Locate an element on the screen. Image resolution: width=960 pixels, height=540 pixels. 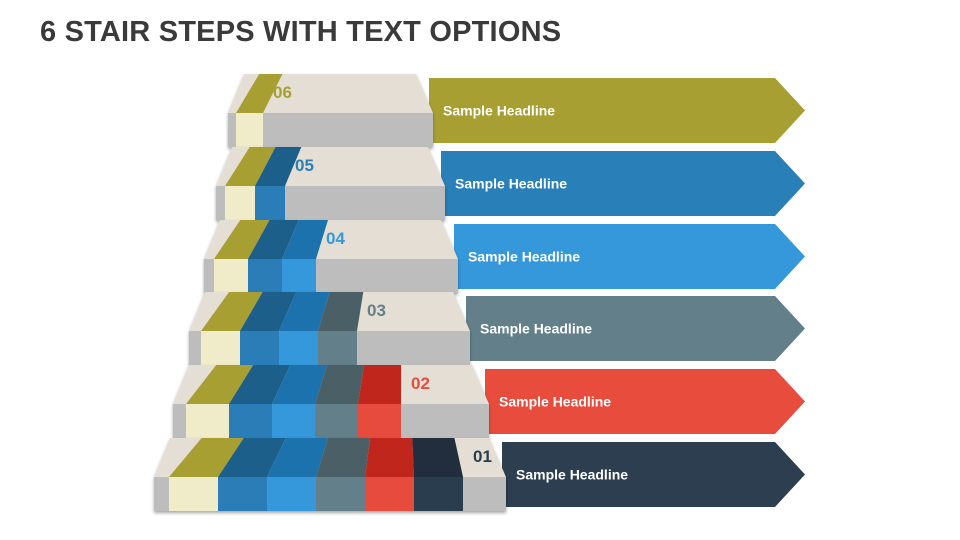
headline-banner-05: Sample Headline is located at coordinates (623, 183).